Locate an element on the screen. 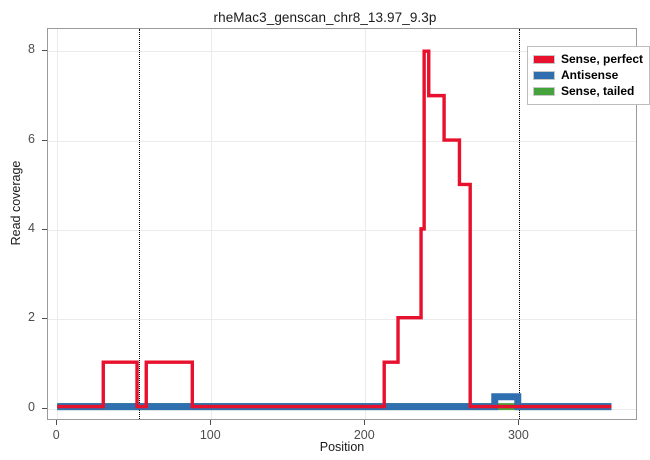  legend-item: Sense, tailed is located at coordinates (588, 91).